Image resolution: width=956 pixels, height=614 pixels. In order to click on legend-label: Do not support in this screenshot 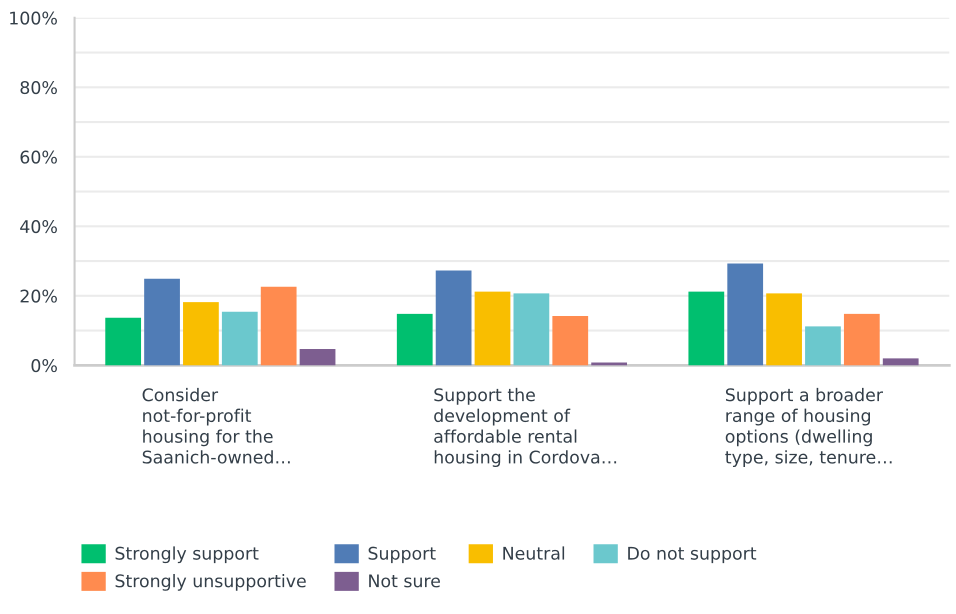, I will do `click(692, 555)`.